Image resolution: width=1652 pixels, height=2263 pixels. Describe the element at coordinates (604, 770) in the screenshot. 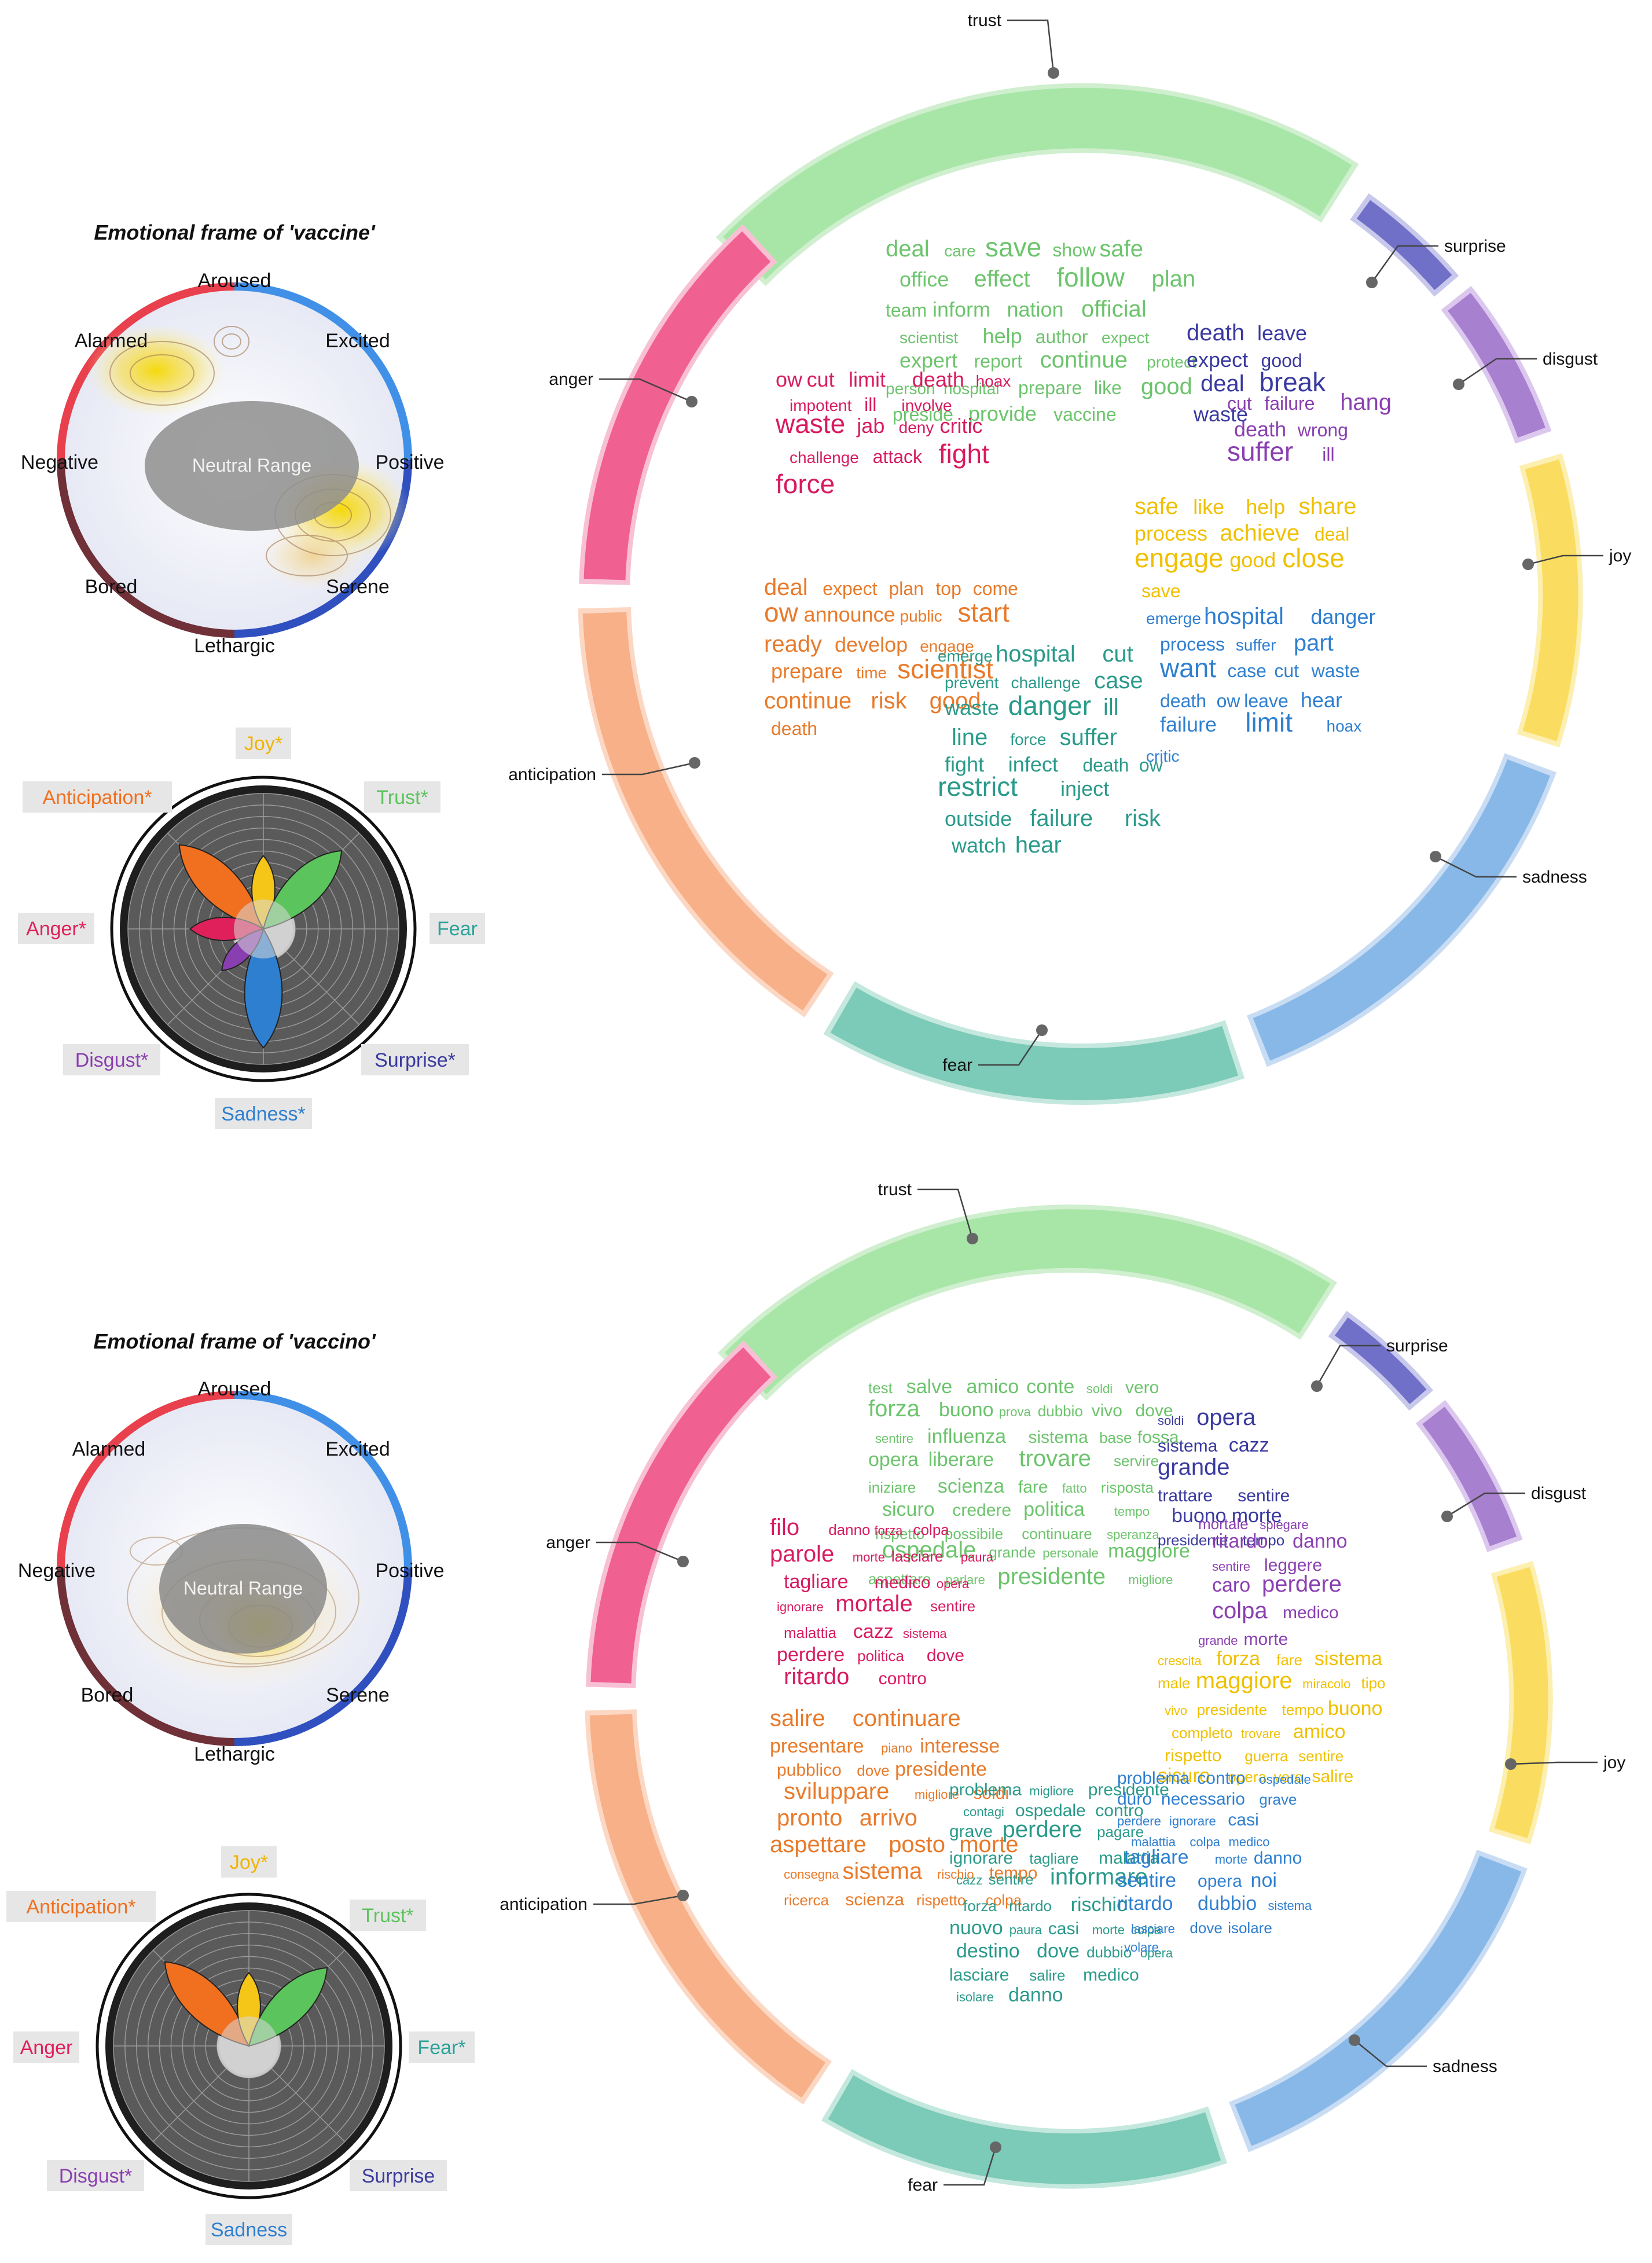

I see `ring-label-anticipation: anticipation` at that location.